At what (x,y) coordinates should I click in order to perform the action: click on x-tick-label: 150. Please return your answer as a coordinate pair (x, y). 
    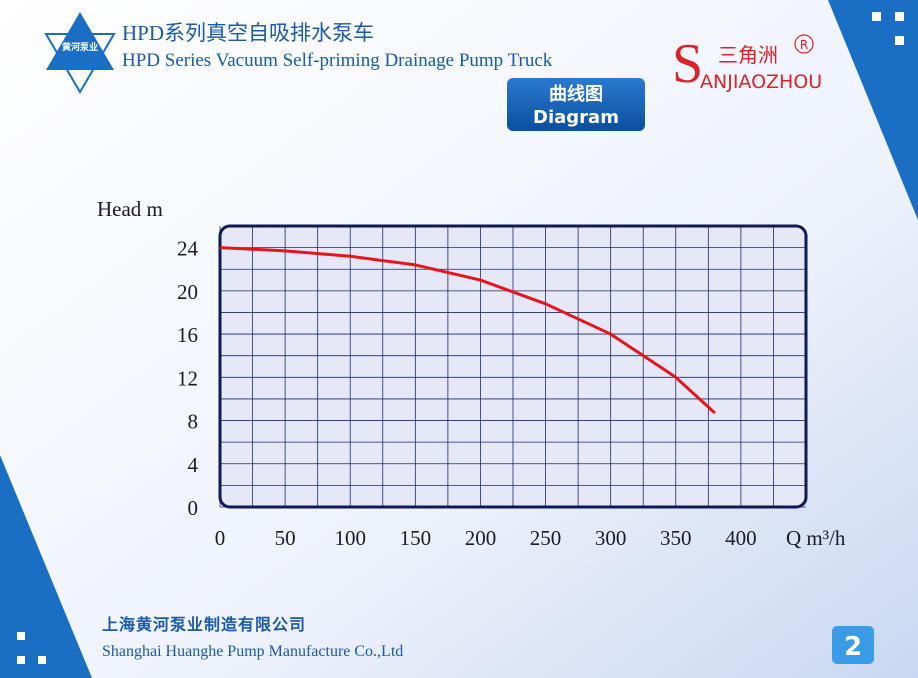
    Looking at the image, I should click on (416, 538).